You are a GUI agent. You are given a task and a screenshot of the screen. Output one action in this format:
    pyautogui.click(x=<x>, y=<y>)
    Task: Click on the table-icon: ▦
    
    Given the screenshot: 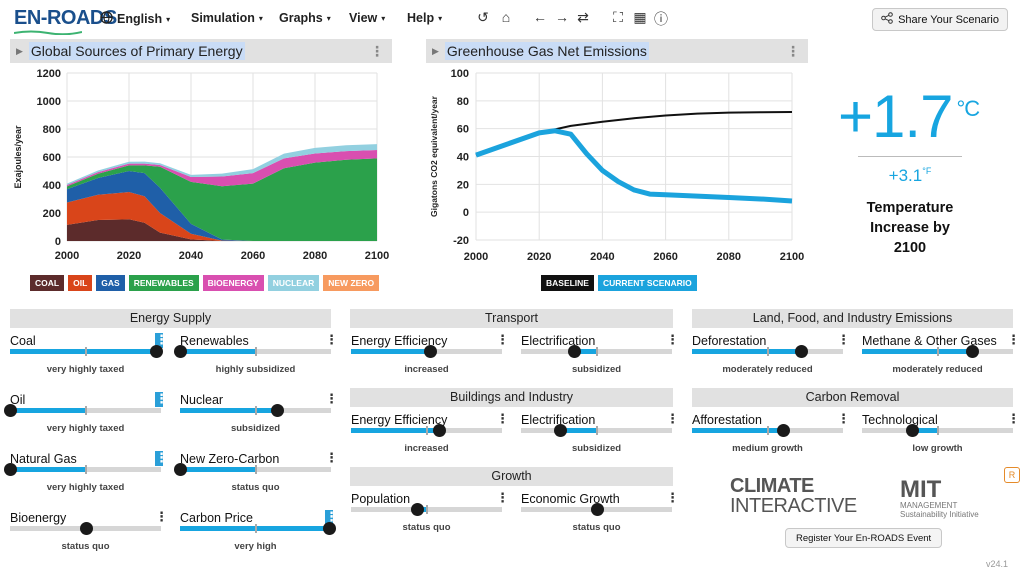 What is the action you would take?
    pyautogui.click(x=640, y=17)
    